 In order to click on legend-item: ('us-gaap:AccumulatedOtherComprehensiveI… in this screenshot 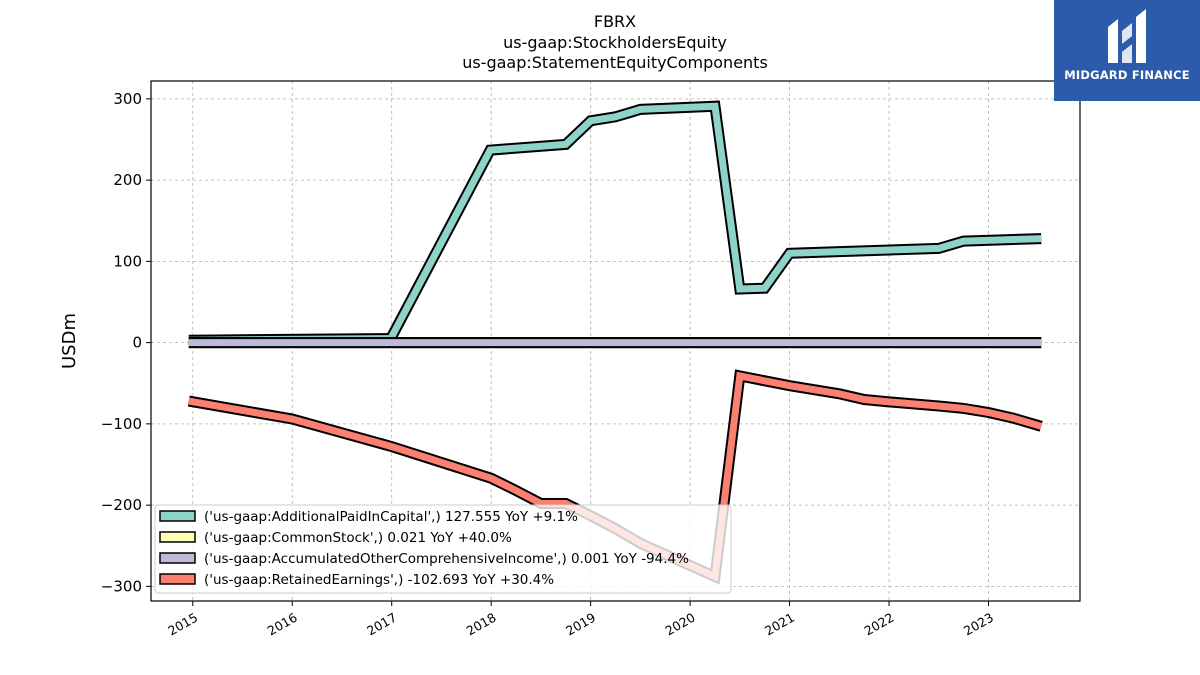, I will do `click(424, 559)`.